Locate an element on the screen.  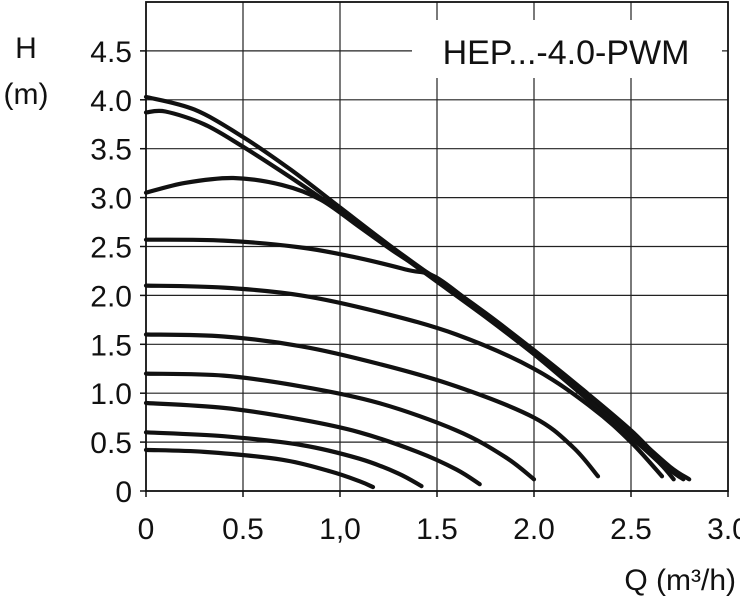
x-tick-label-0: 0 is located at coordinates (146, 529).